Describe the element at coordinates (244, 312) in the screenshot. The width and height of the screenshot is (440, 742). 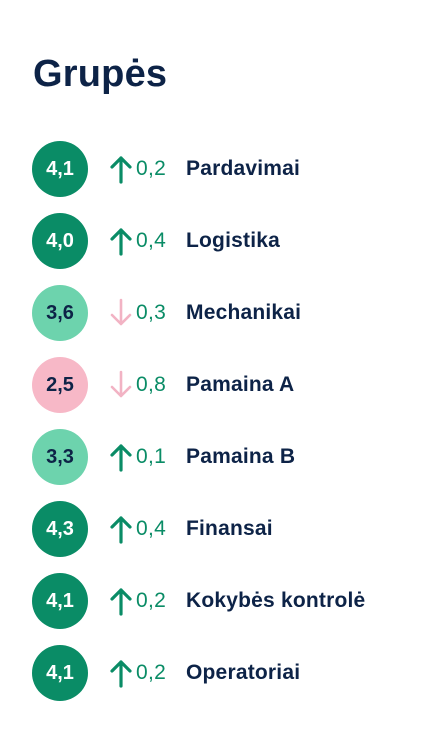
I see `group-name: Mechanikai` at that location.